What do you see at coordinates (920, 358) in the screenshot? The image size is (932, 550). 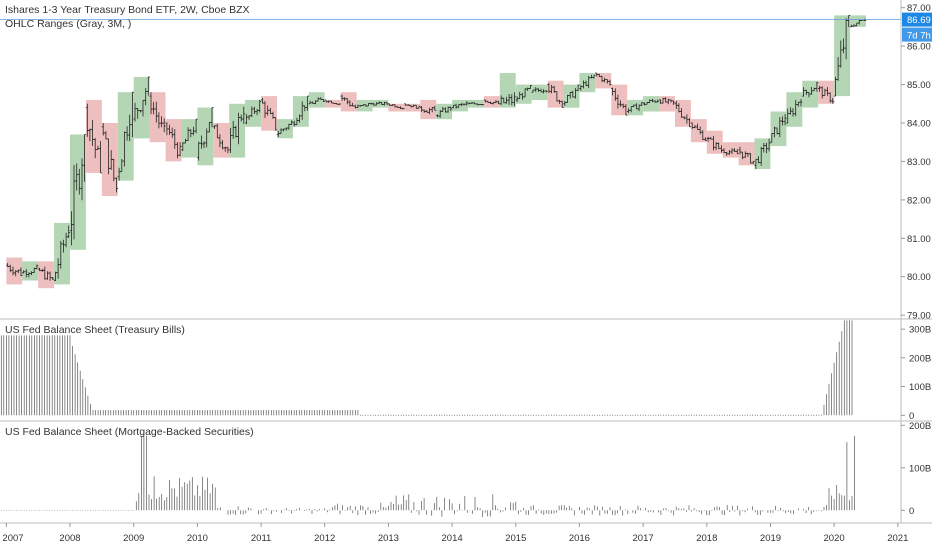 I see `tbill-tick-label: 200B` at bounding box center [920, 358].